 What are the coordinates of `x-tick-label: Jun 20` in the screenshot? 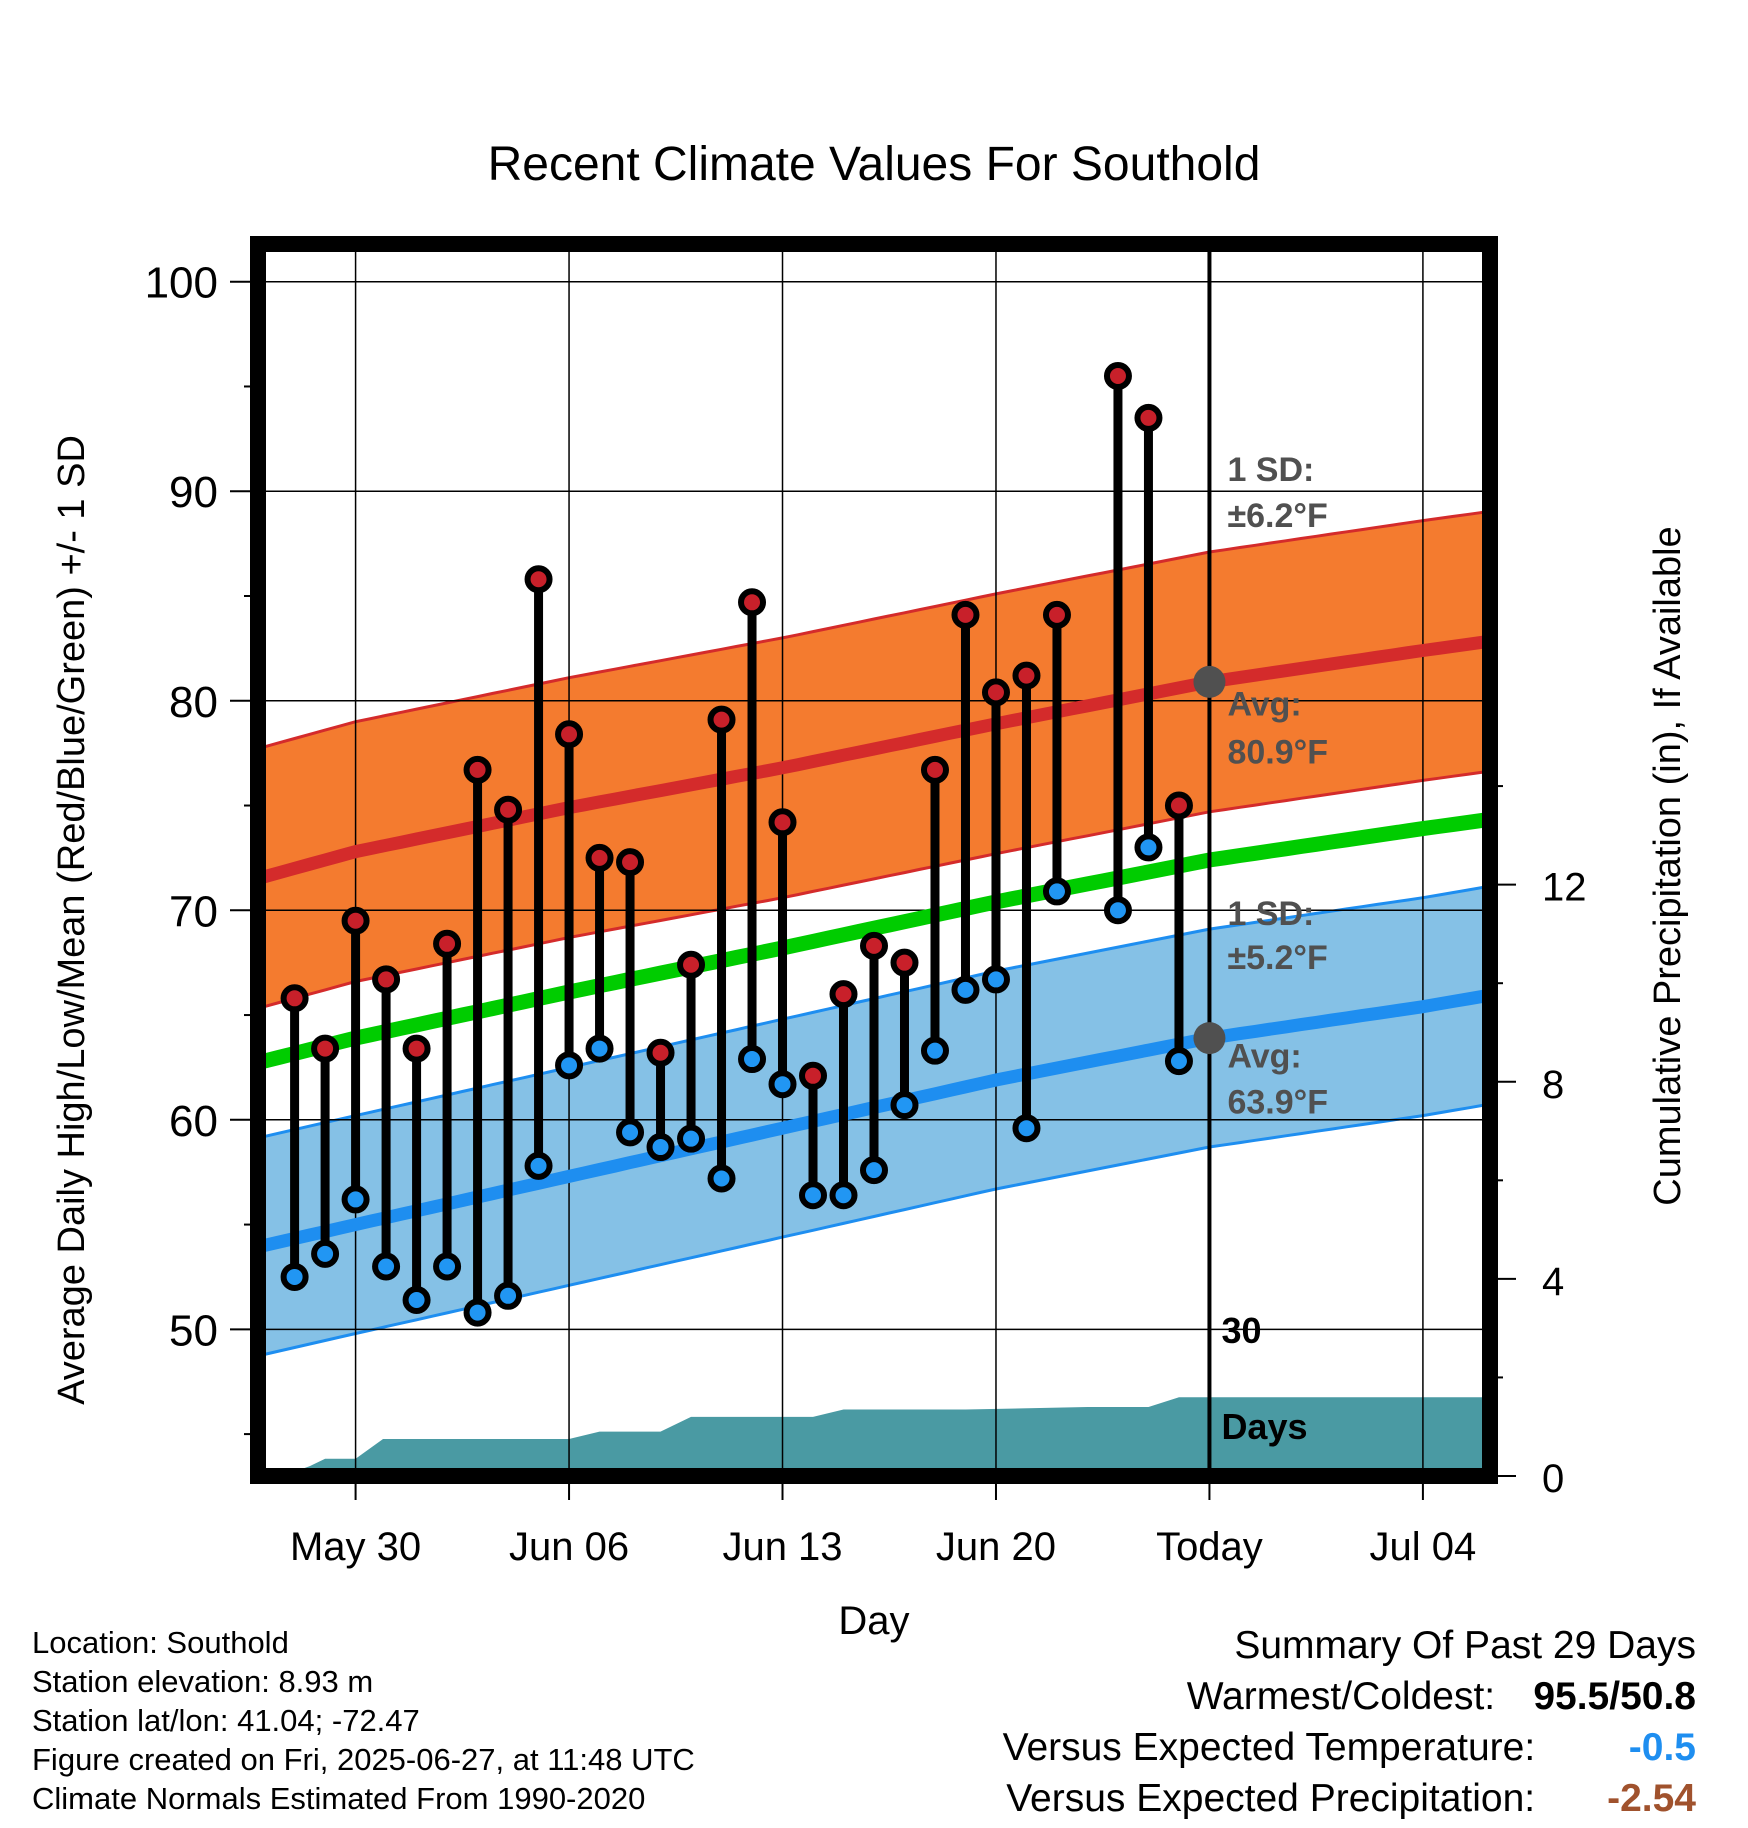 It's located at (996, 1547).